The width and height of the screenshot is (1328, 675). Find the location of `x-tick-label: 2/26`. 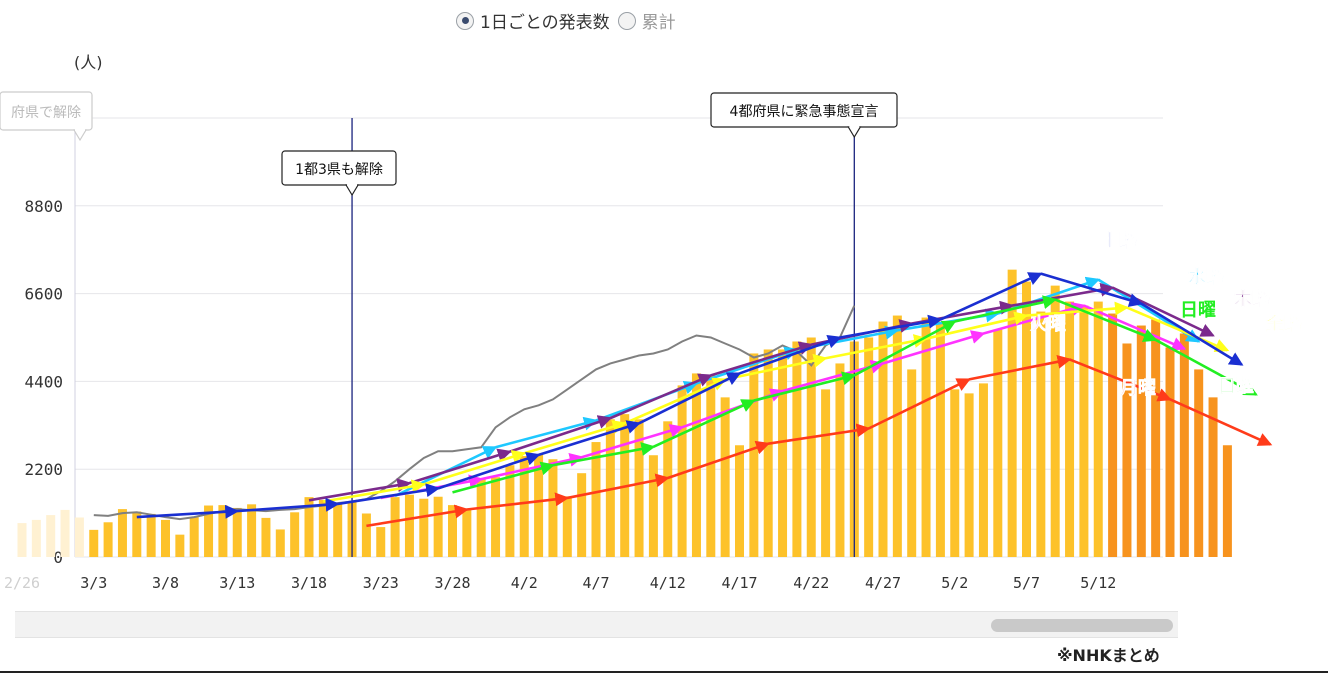

x-tick-label: 2/26 is located at coordinates (22, 583).